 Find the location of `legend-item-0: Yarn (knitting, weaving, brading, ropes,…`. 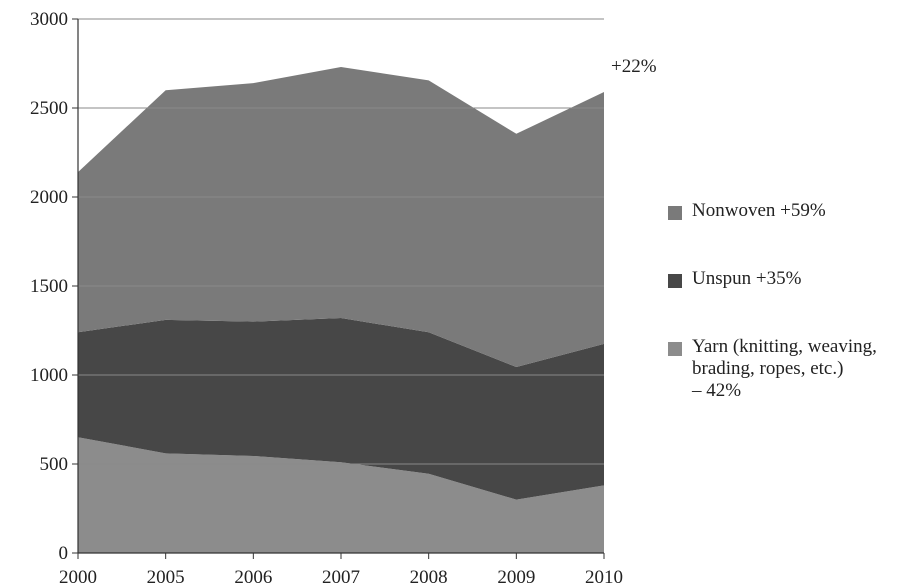

legend-item-0: Yarn (knitting, weaving, brading, ropes,… is located at coordinates (788, 369).